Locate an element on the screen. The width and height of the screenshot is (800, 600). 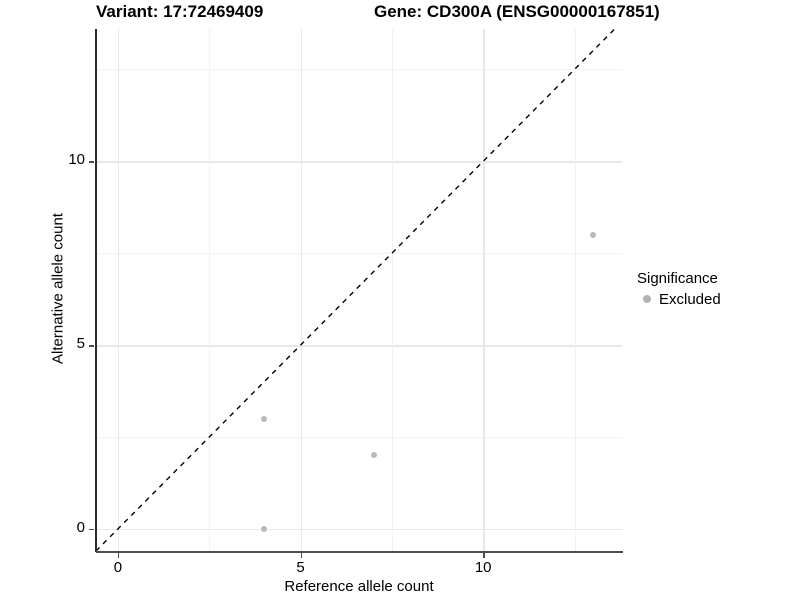
x-tick-label: 10 is located at coordinates (483, 567).